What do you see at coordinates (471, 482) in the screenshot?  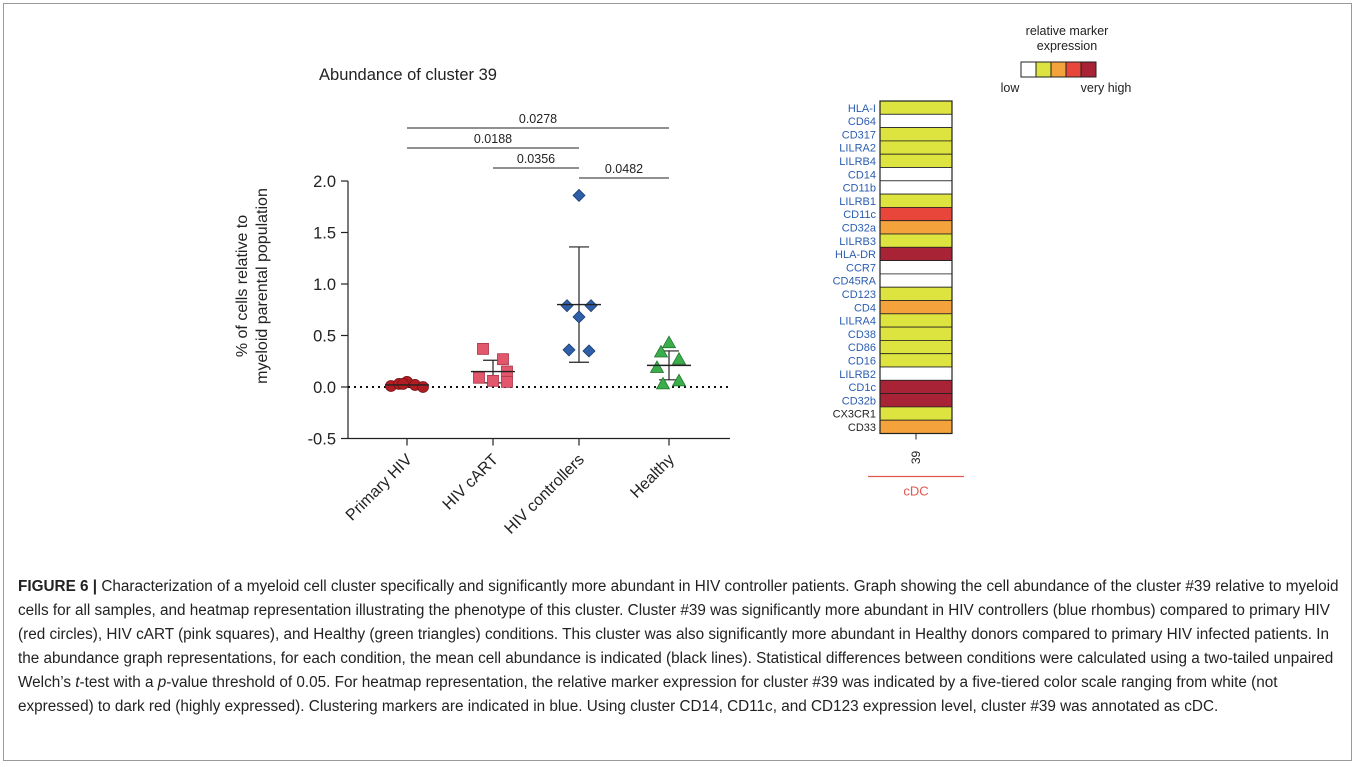 I see `x-tick-label: HIV cART` at bounding box center [471, 482].